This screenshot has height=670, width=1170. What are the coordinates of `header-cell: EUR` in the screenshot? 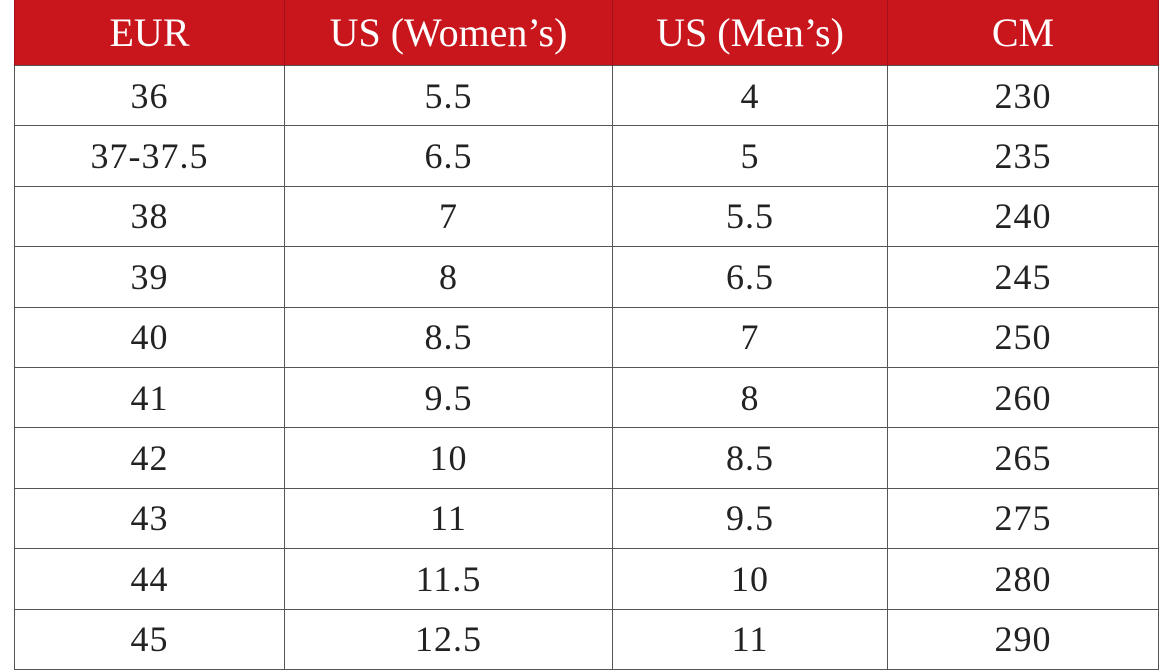 It's located at (149, 33).